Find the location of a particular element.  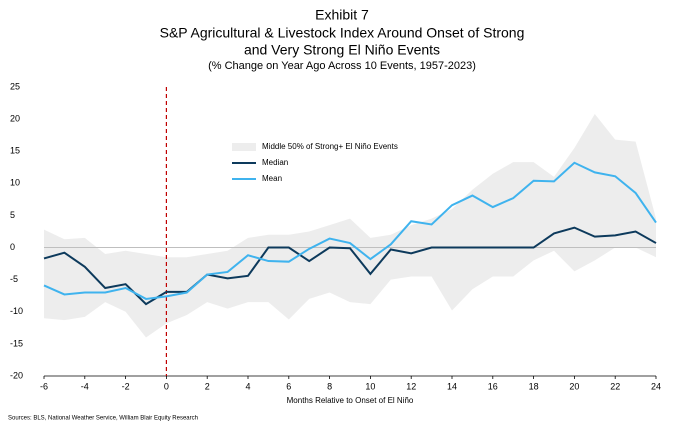

x-tick-label: 24 is located at coordinates (656, 386).